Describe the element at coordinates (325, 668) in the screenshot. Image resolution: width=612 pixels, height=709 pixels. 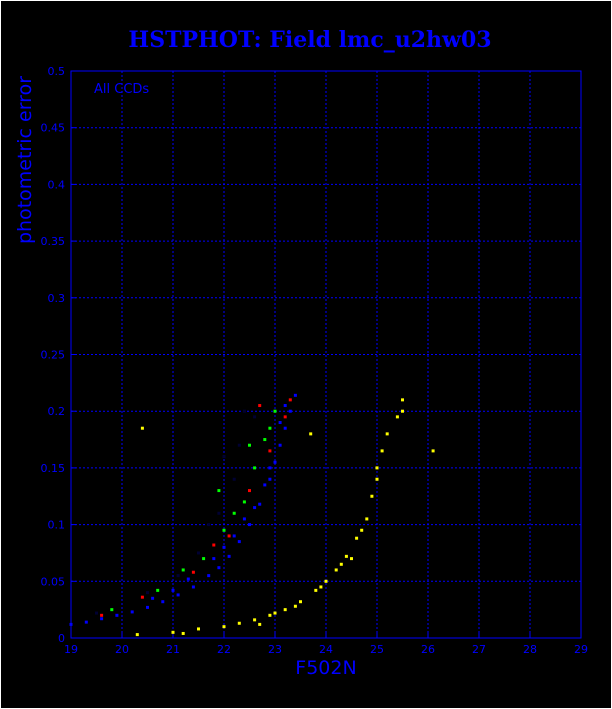
I see `x-axis-label: F502N` at that location.